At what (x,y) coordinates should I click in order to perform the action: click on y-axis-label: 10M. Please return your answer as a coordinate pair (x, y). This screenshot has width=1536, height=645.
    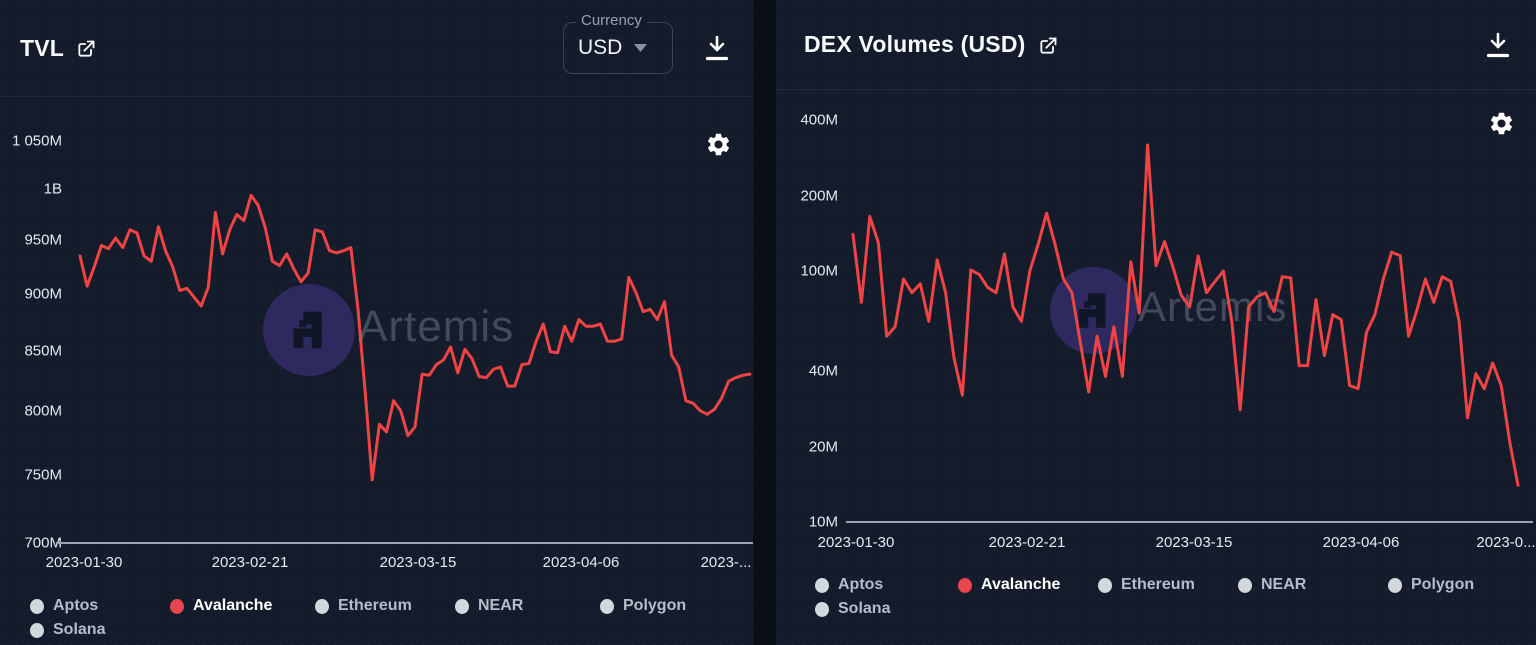
    Looking at the image, I should click on (823, 522).